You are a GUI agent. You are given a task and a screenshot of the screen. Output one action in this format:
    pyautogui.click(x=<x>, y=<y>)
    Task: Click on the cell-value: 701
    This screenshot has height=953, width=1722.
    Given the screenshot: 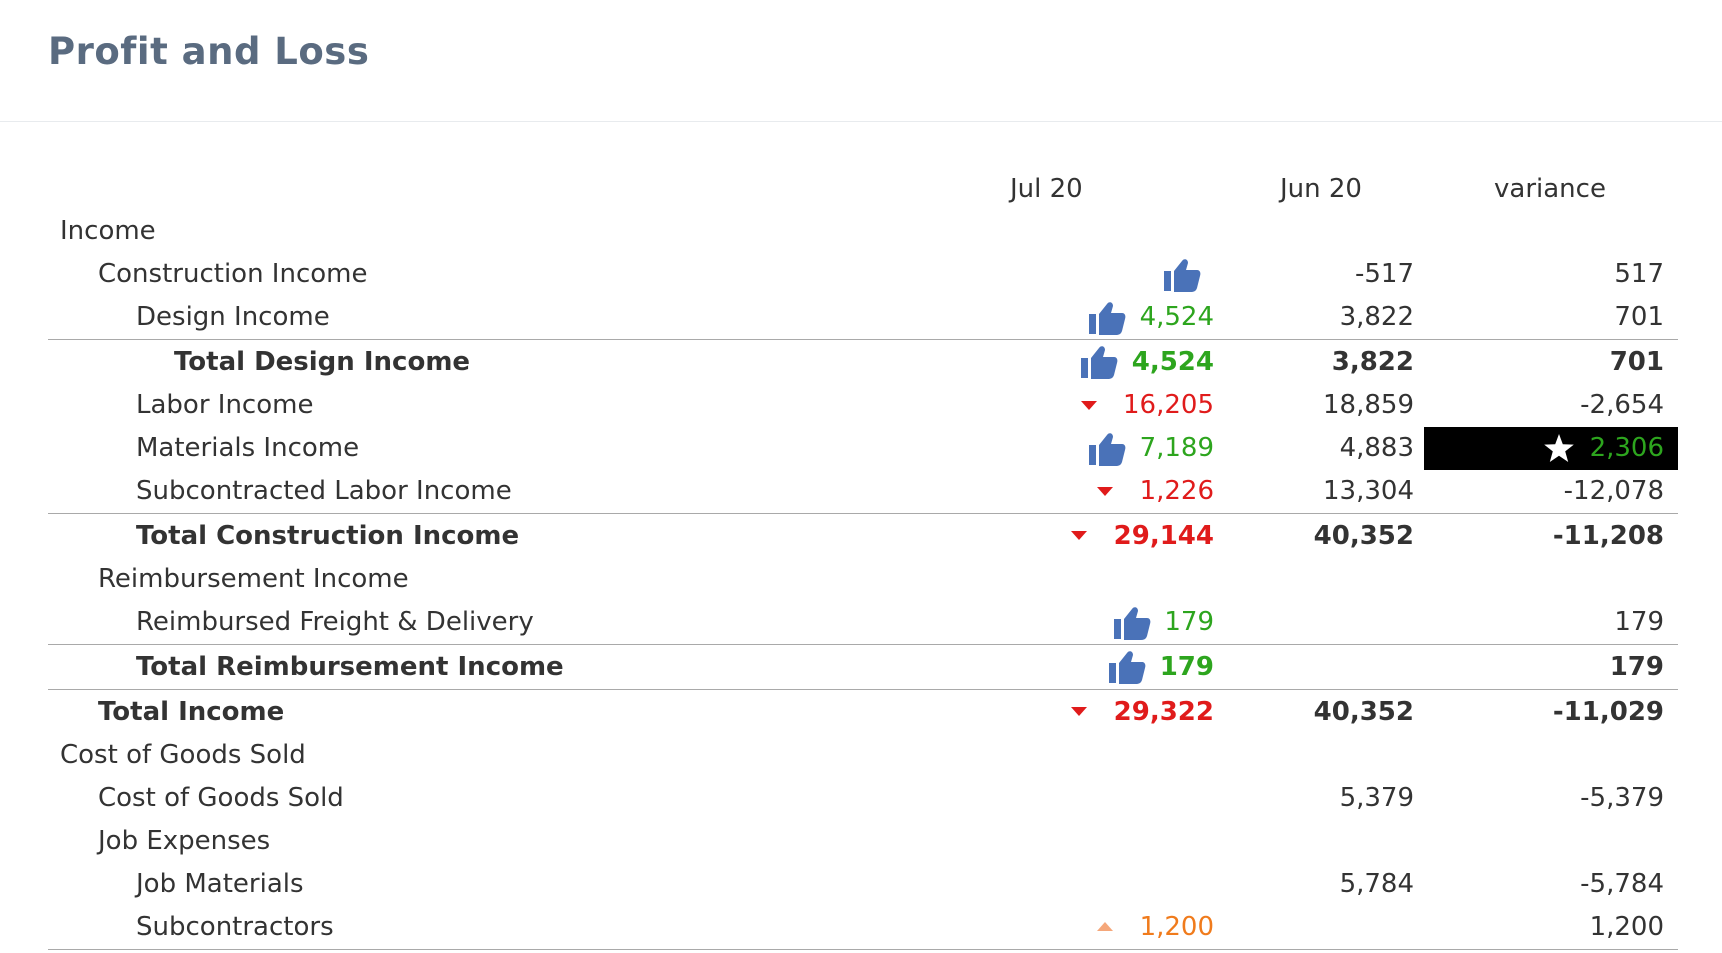 What is the action you would take?
    pyautogui.click(x=1639, y=317)
    